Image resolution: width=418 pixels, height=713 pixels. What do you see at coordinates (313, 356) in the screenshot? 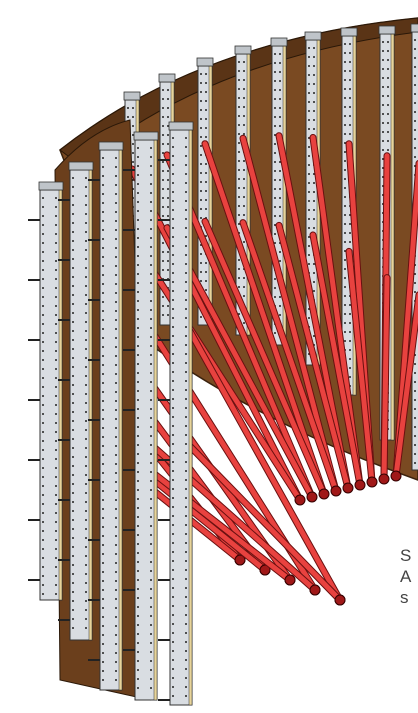
I see `prop` at bounding box center [313, 356].